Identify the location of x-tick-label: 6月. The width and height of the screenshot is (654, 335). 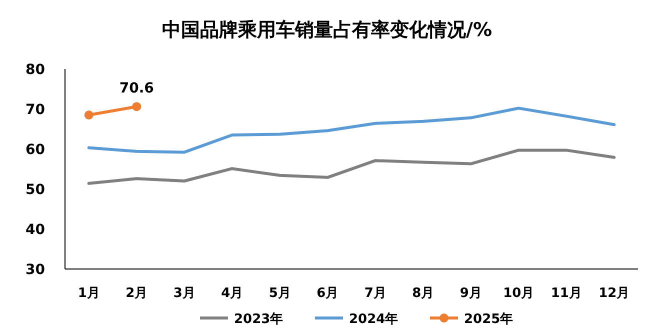
(327, 293).